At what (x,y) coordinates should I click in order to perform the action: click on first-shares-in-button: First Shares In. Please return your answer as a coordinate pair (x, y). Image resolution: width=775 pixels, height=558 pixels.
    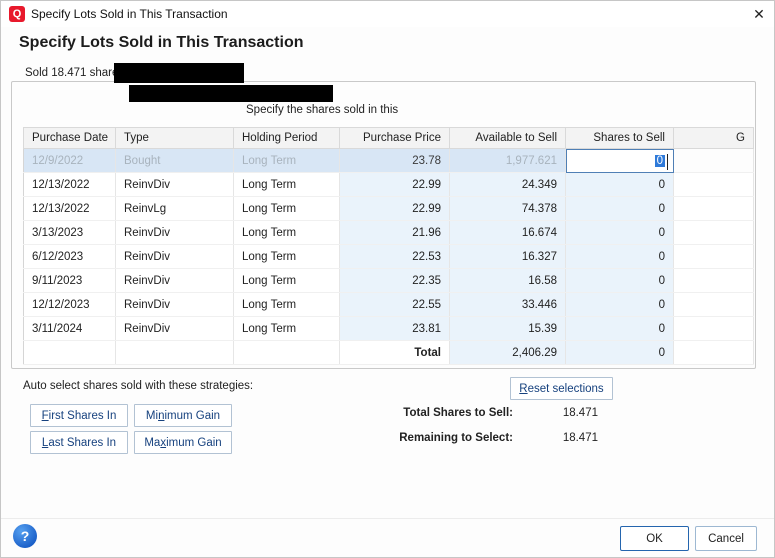
    Looking at the image, I should click on (79, 415).